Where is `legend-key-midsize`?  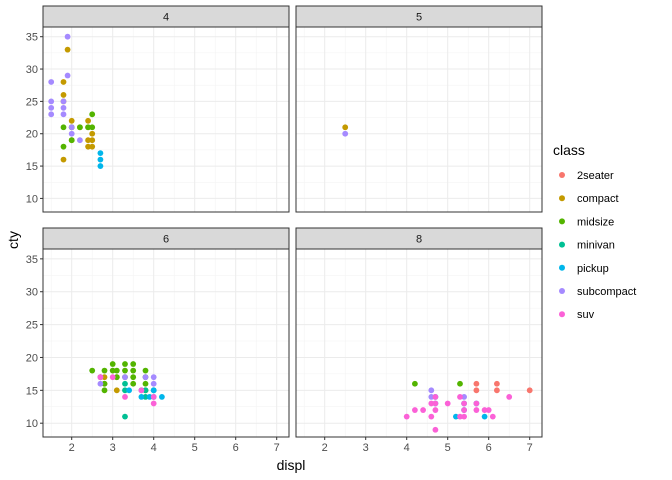 legend-key-midsize is located at coordinates (562, 221).